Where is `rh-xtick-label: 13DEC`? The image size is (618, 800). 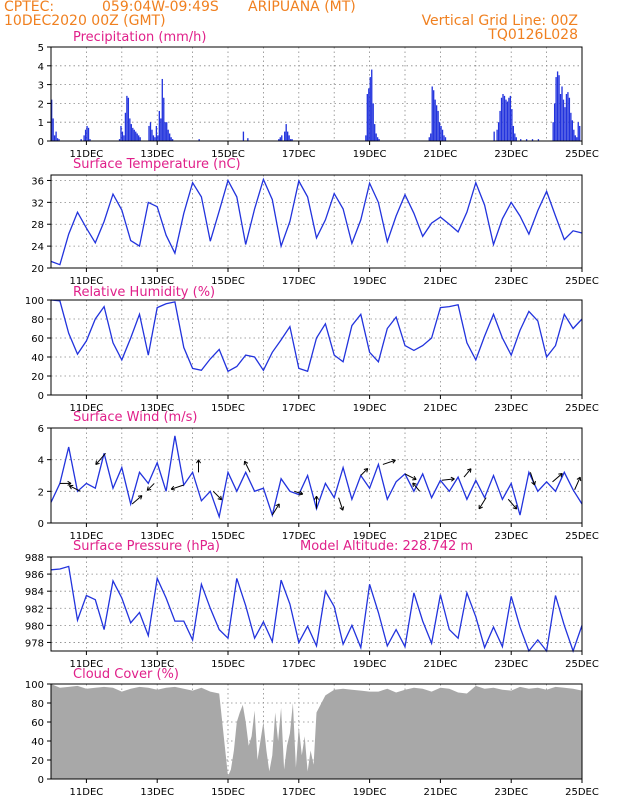 rh-xtick-label: 13DEC is located at coordinates (157, 408).